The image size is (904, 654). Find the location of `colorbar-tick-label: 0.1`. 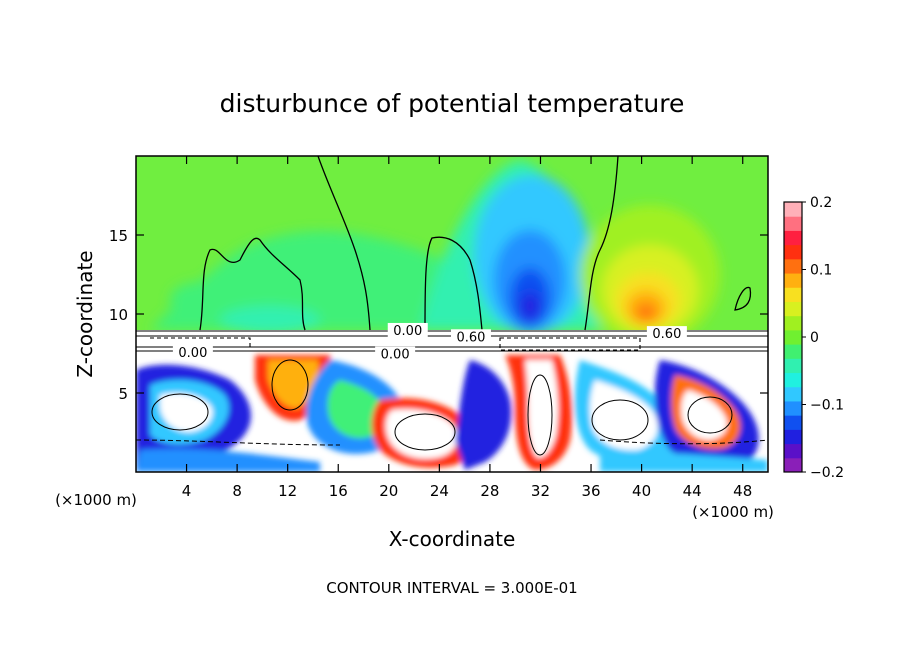

colorbar-tick-label: 0.1 is located at coordinates (821, 271).